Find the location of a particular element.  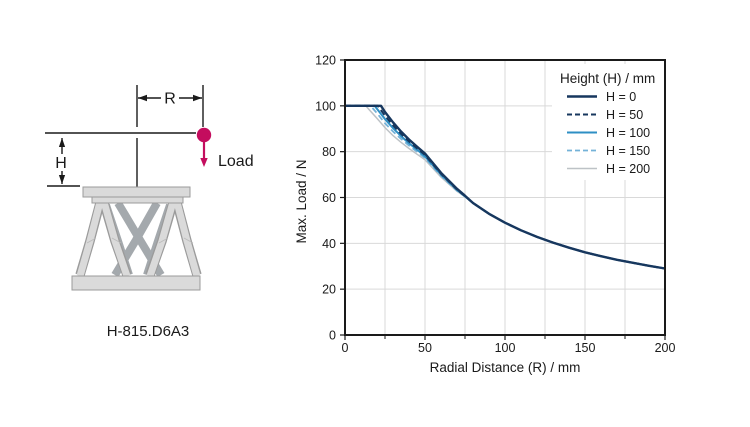

legend-background is located at coordinates (608, 122).